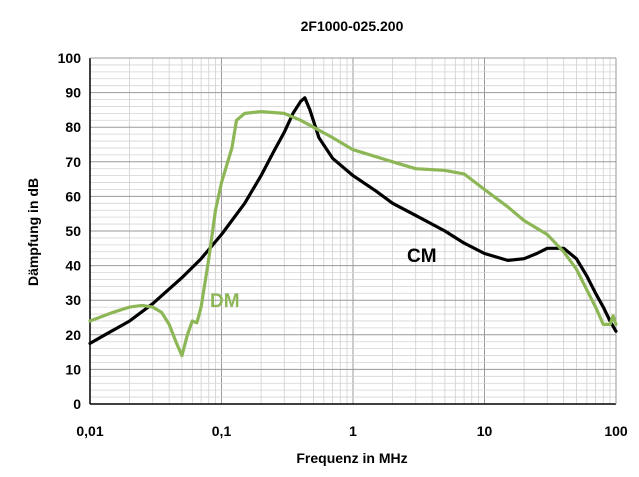 Image resolution: width=639 pixels, height=477 pixels. What do you see at coordinates (70, 58) in the screenshot?
I see `y-tick-label: 100` at bounding box center [70, 58].